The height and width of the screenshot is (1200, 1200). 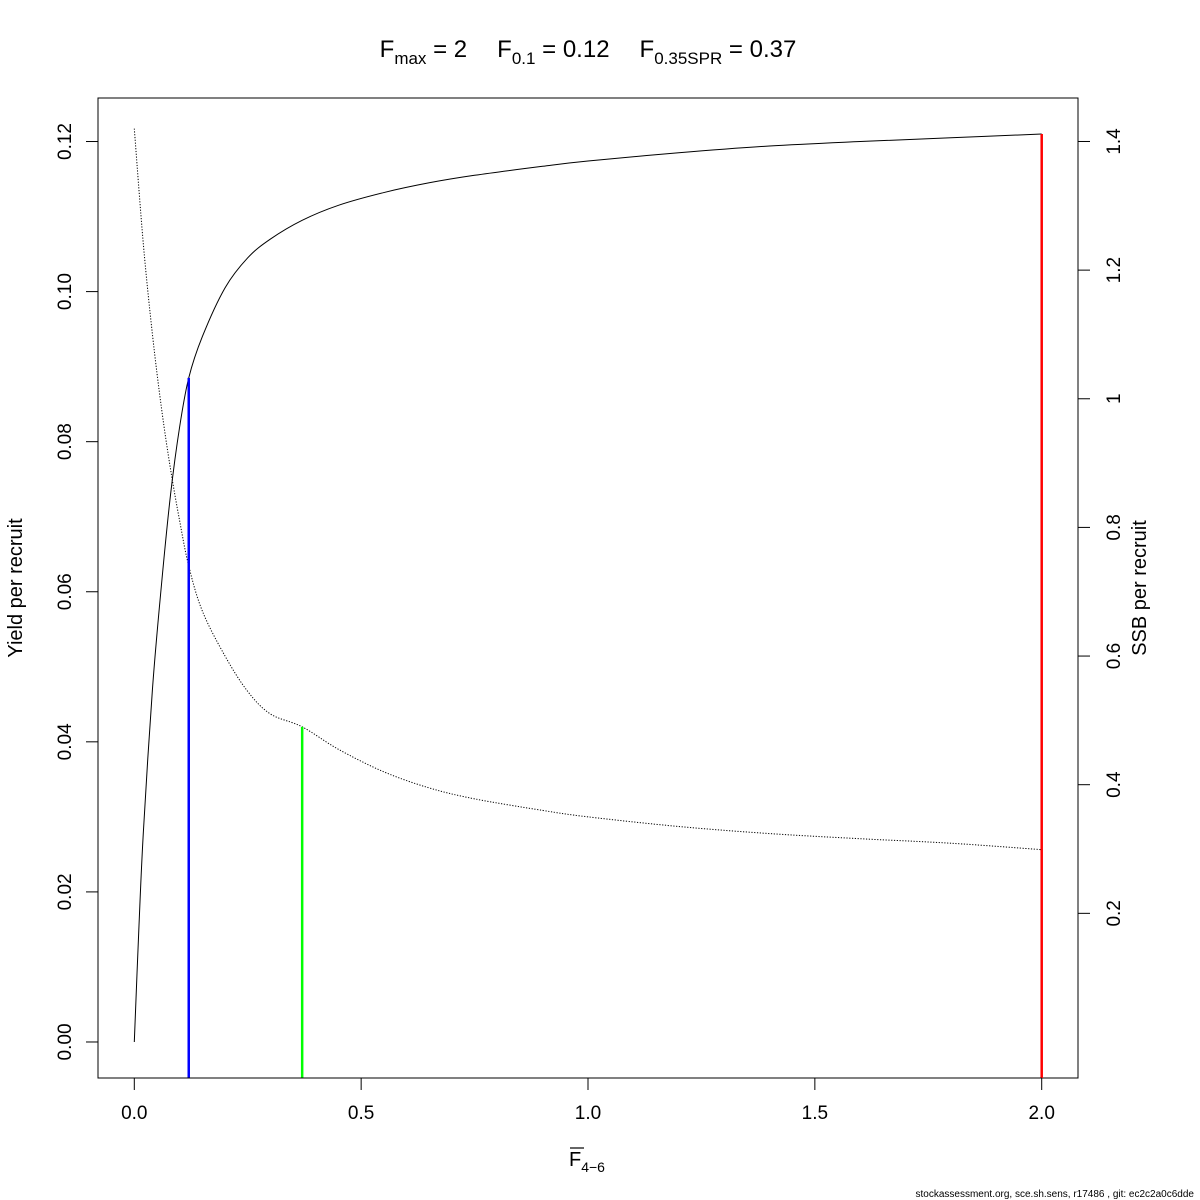 What do you see at coordinates (16, 588) in the screenshot?
I see `y-axis-label: Yield per recruit` at bounding box center [16, 588].